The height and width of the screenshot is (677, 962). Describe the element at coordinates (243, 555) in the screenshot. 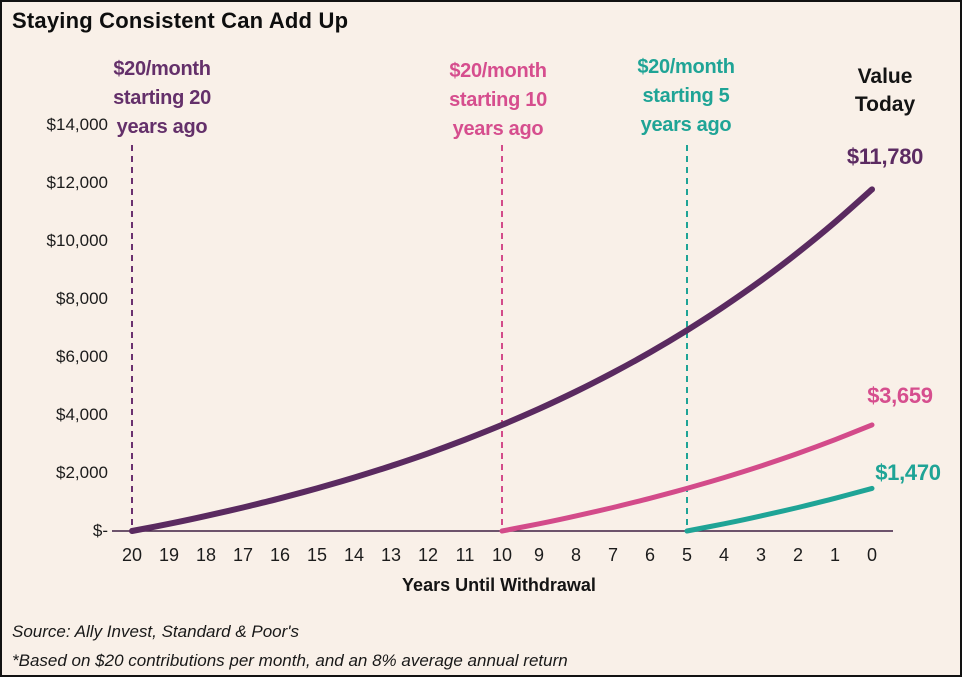

I see `x-axis-label: 17` at that location.